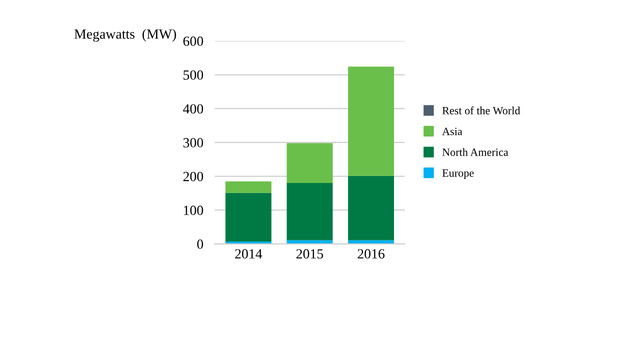 This screenshot has width=617, height=353. I want to click on y-tick-label: 400, so click(193, 109).